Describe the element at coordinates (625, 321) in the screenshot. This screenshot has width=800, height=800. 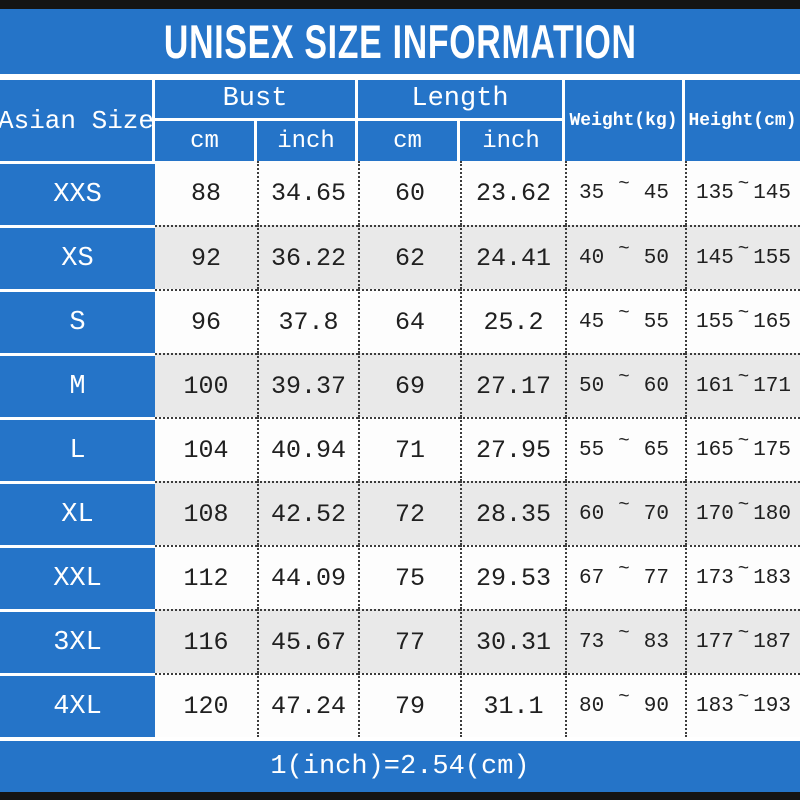
I see `weight-range: 45 ~ 55` at that location.